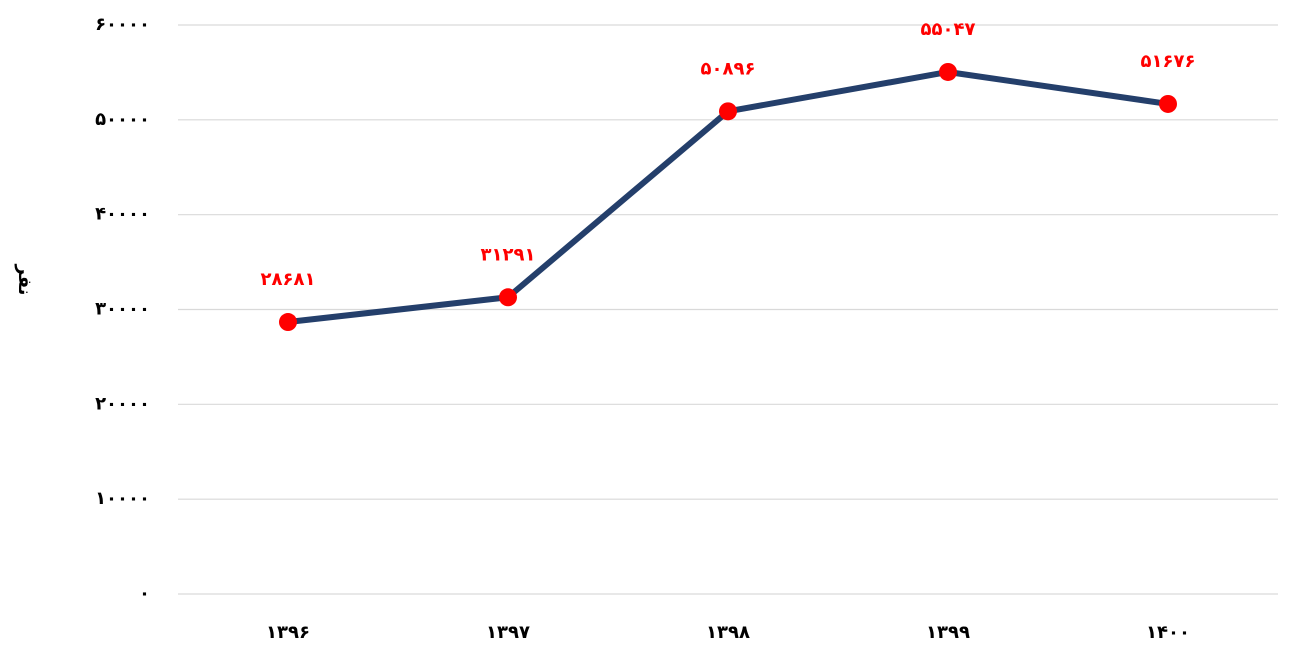  Describe the element at coordinates (288, 632) in the screenshot. I see `x-tick-label: ۱۳۹۶` at that location.